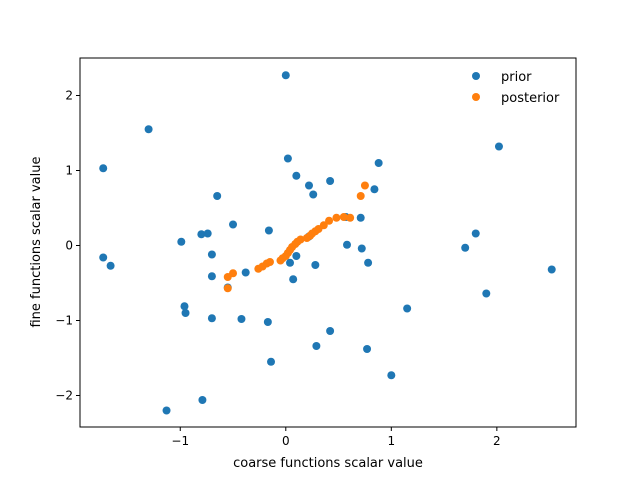 Image resolution: width=640 pixels, height=484 pixels. What do you see at coordinates (64, 396) in the screenshot?
I see `y-tick-label: −2` at bounding box center [64, 396].